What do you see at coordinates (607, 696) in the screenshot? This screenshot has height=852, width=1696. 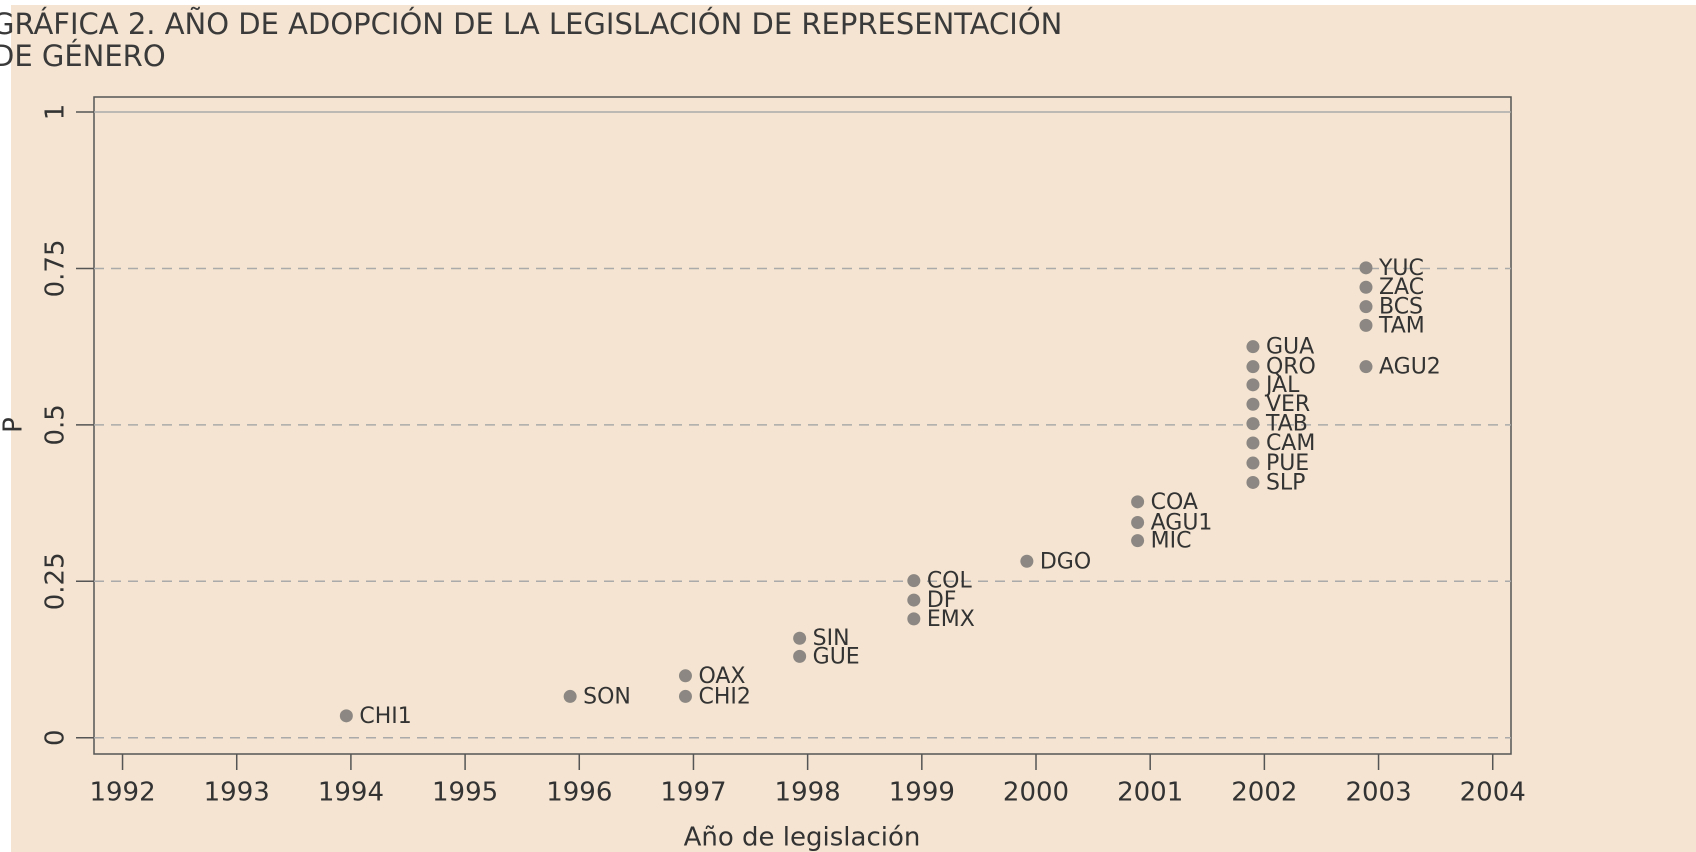 I see `point-label: SON` at bounding box center [607, 696].